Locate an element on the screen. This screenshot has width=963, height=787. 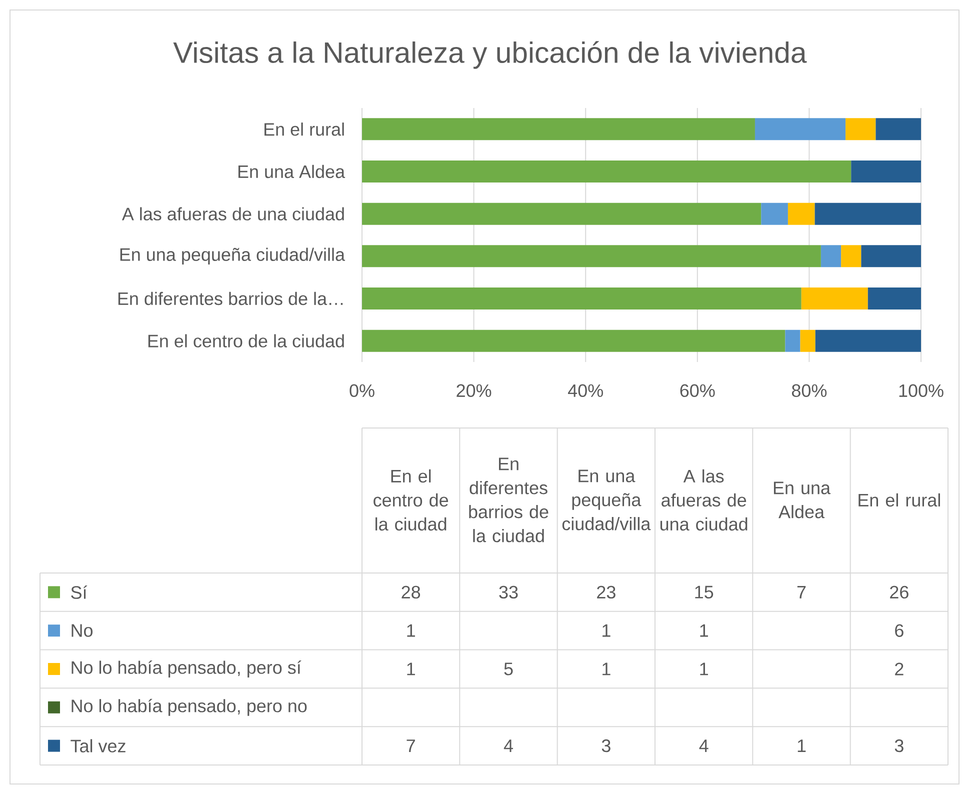
legend-label: No lo había pensado, pero sí is located at coordinates (187, 669).